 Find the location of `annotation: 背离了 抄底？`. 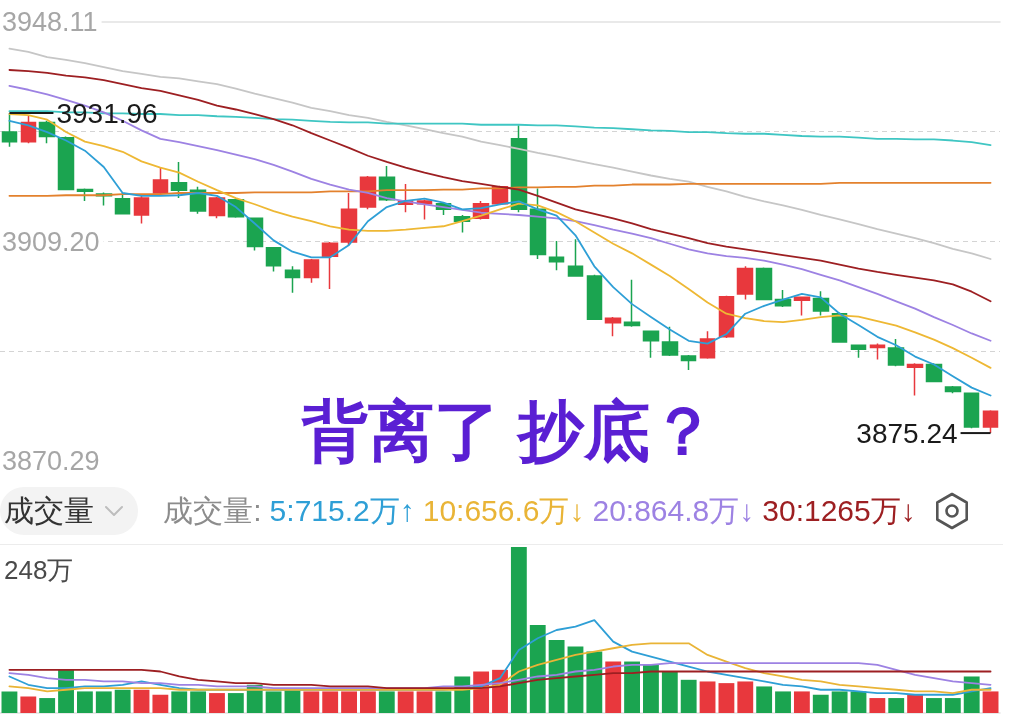

annotation: 背离了 抄底？ is located at coordinates (509, 431).